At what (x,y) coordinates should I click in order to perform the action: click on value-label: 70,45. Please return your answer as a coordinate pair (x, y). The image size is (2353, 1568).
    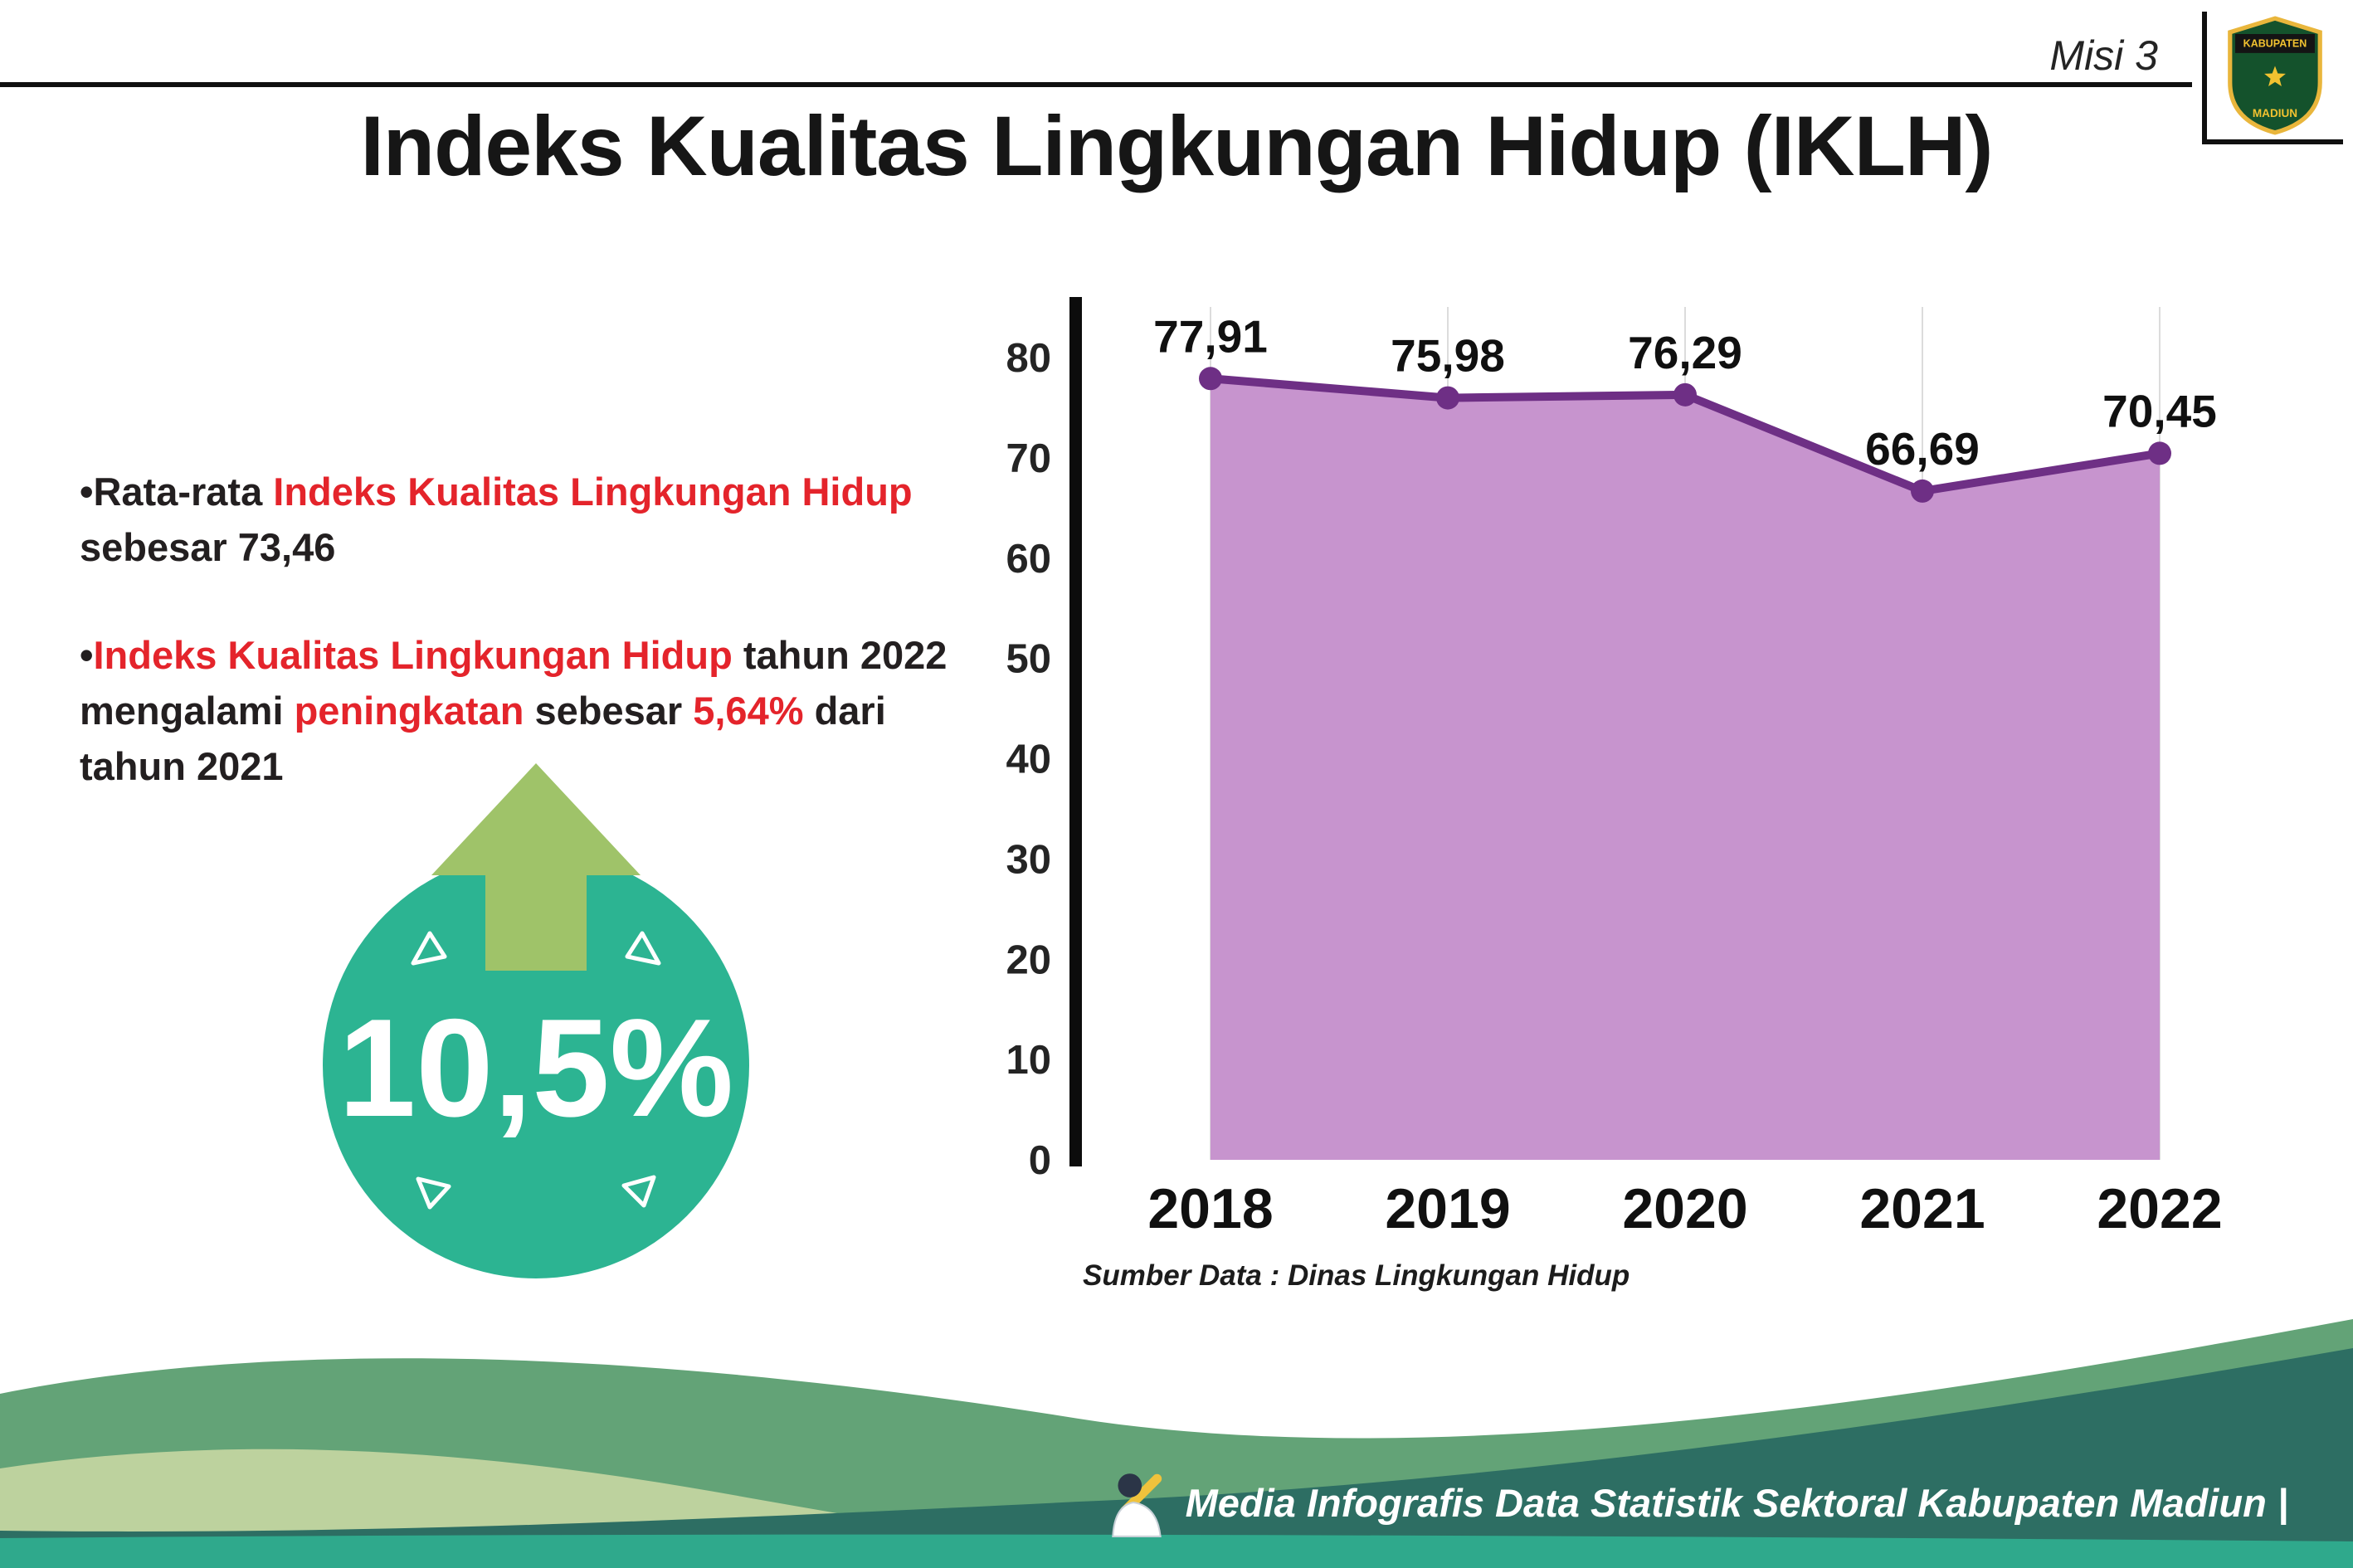
    Looking at the image, I should click on (2159, 410).